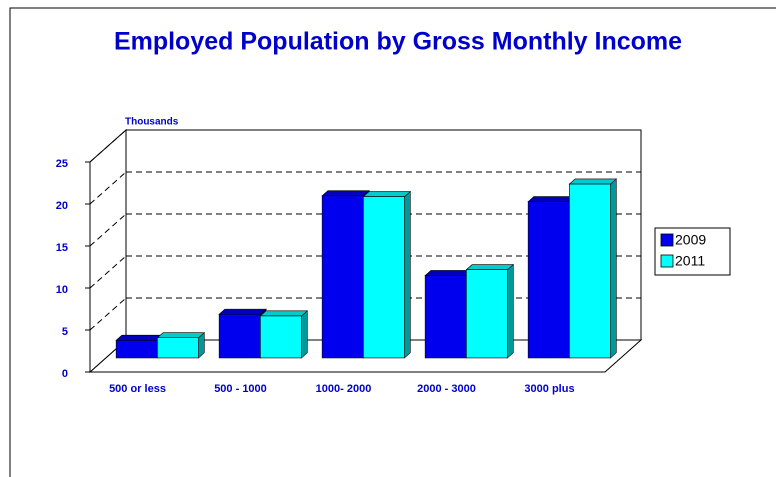  Describe the element at coordinates (344, 389) in the screenshot. I see `x-tick-label: 1000- 2000` at that location.